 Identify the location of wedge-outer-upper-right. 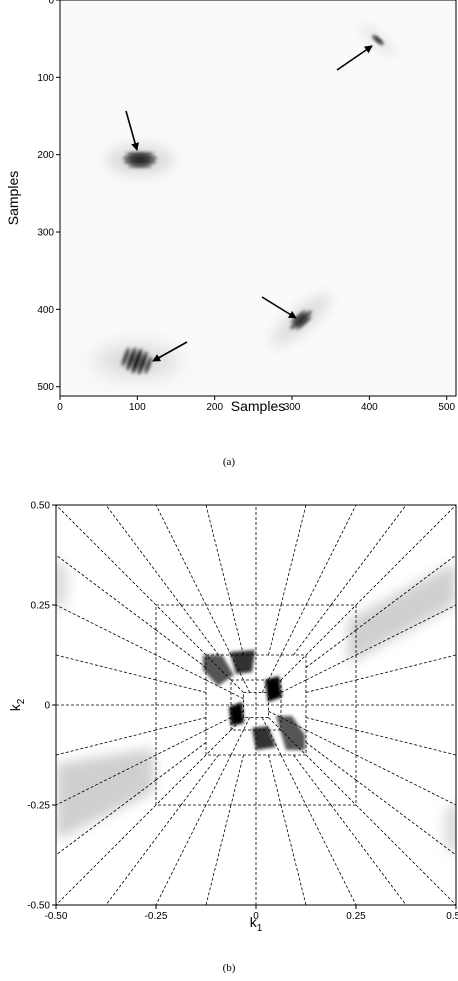
(402, 613).